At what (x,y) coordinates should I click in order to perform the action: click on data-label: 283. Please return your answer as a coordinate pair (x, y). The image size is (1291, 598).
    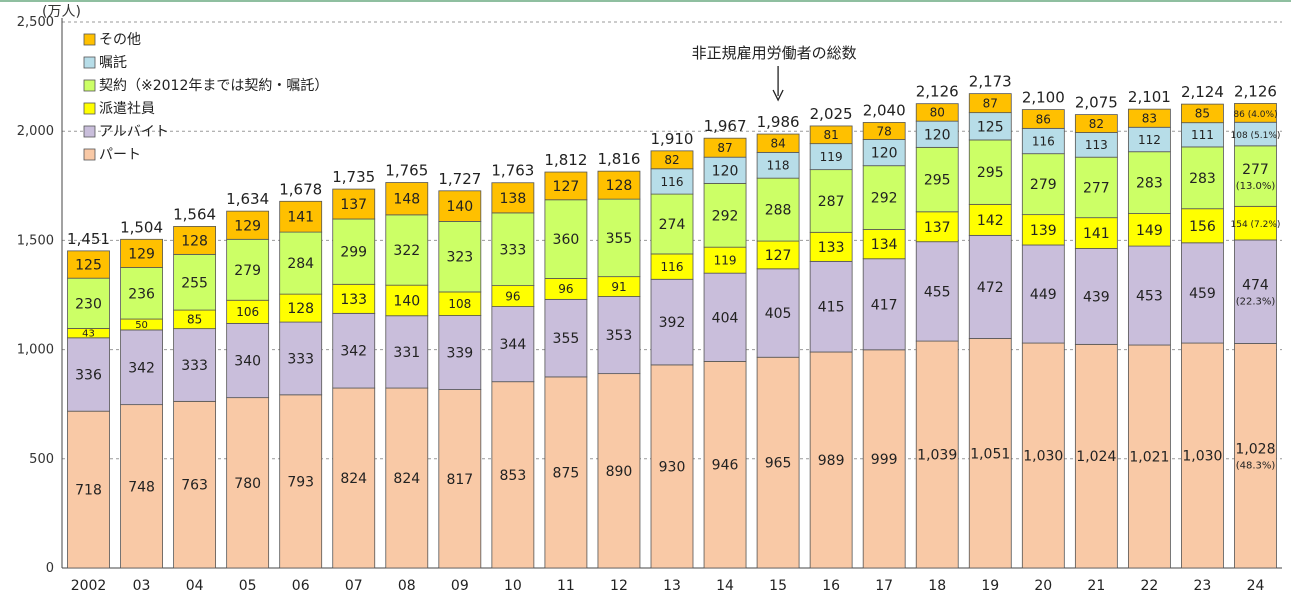
    Looking at the image, I should click on (1202, 179).